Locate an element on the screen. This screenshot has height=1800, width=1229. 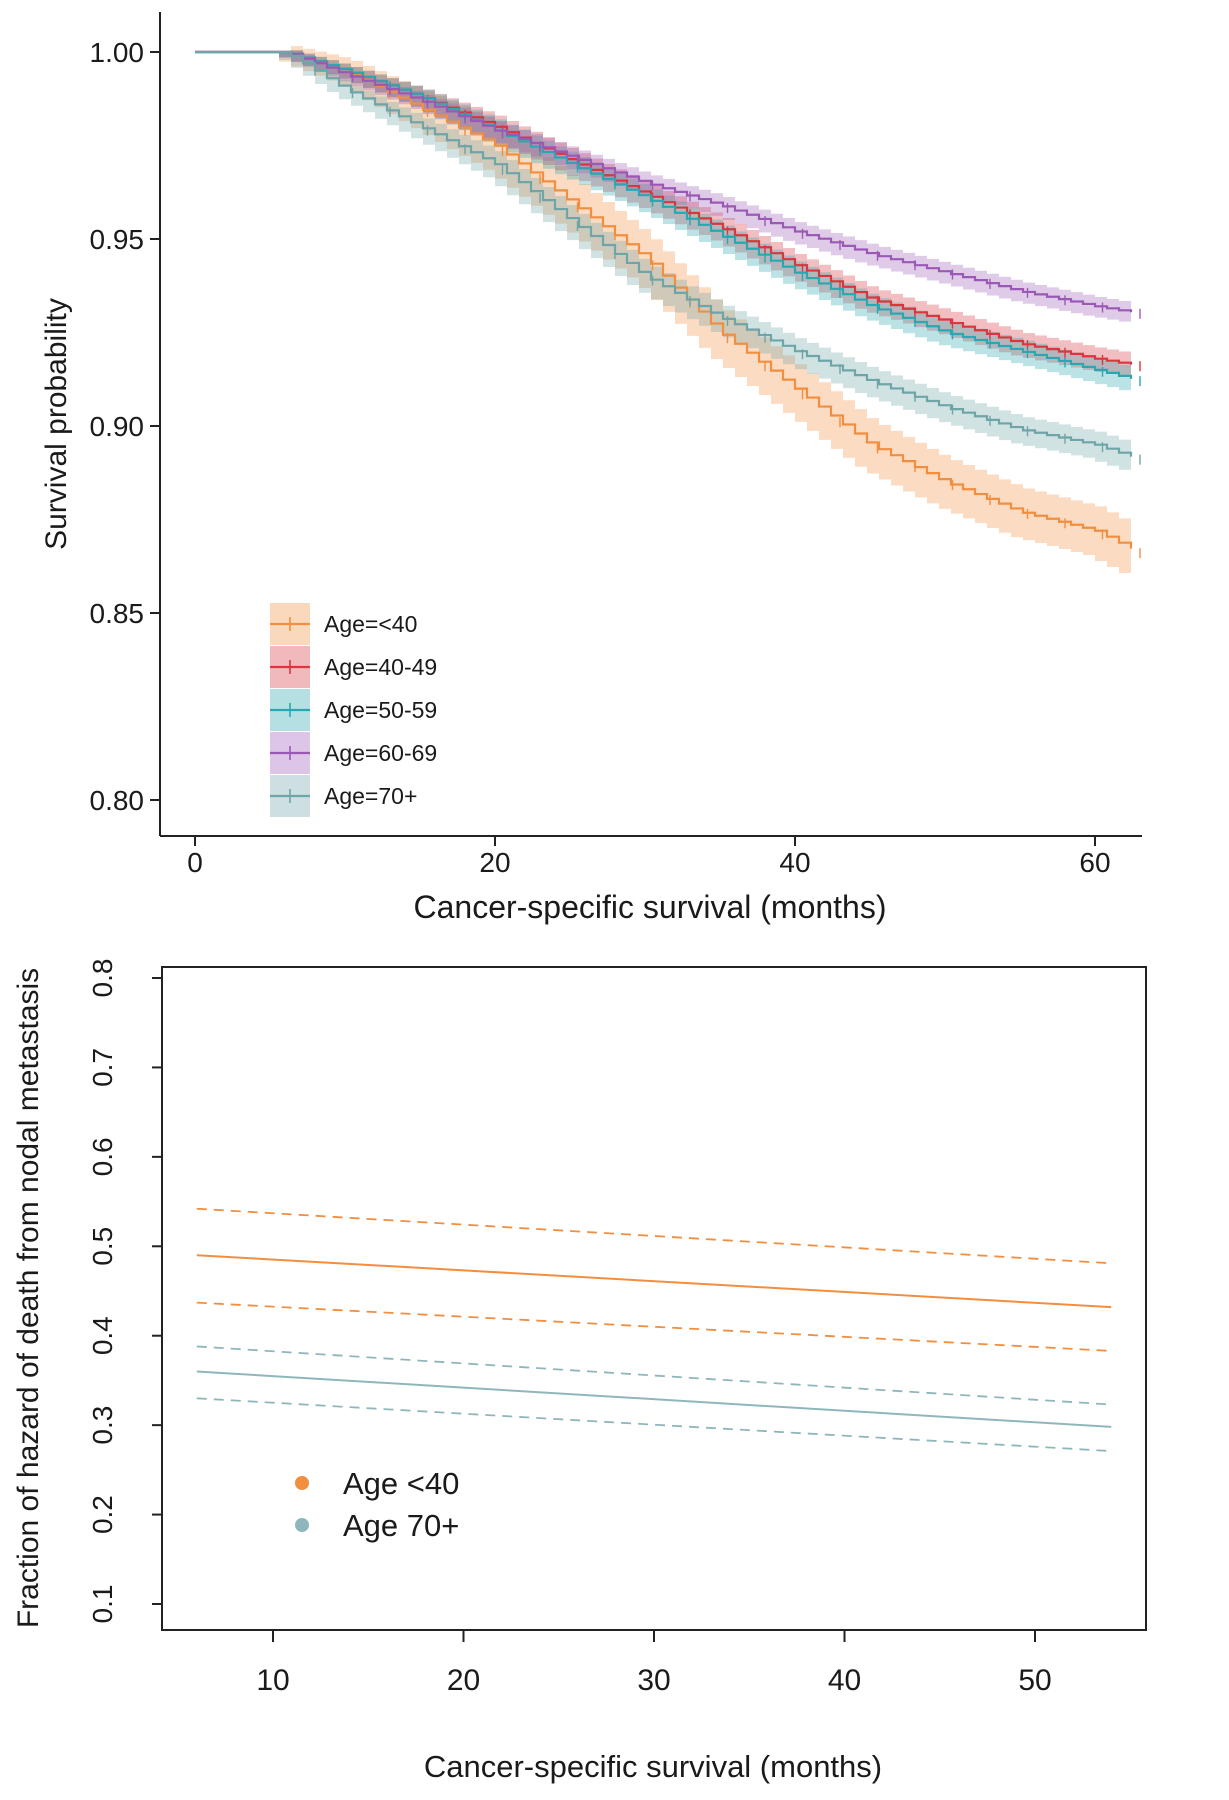
hz-y-tick-label: 0.2 is located at coordinates (102, 1514).